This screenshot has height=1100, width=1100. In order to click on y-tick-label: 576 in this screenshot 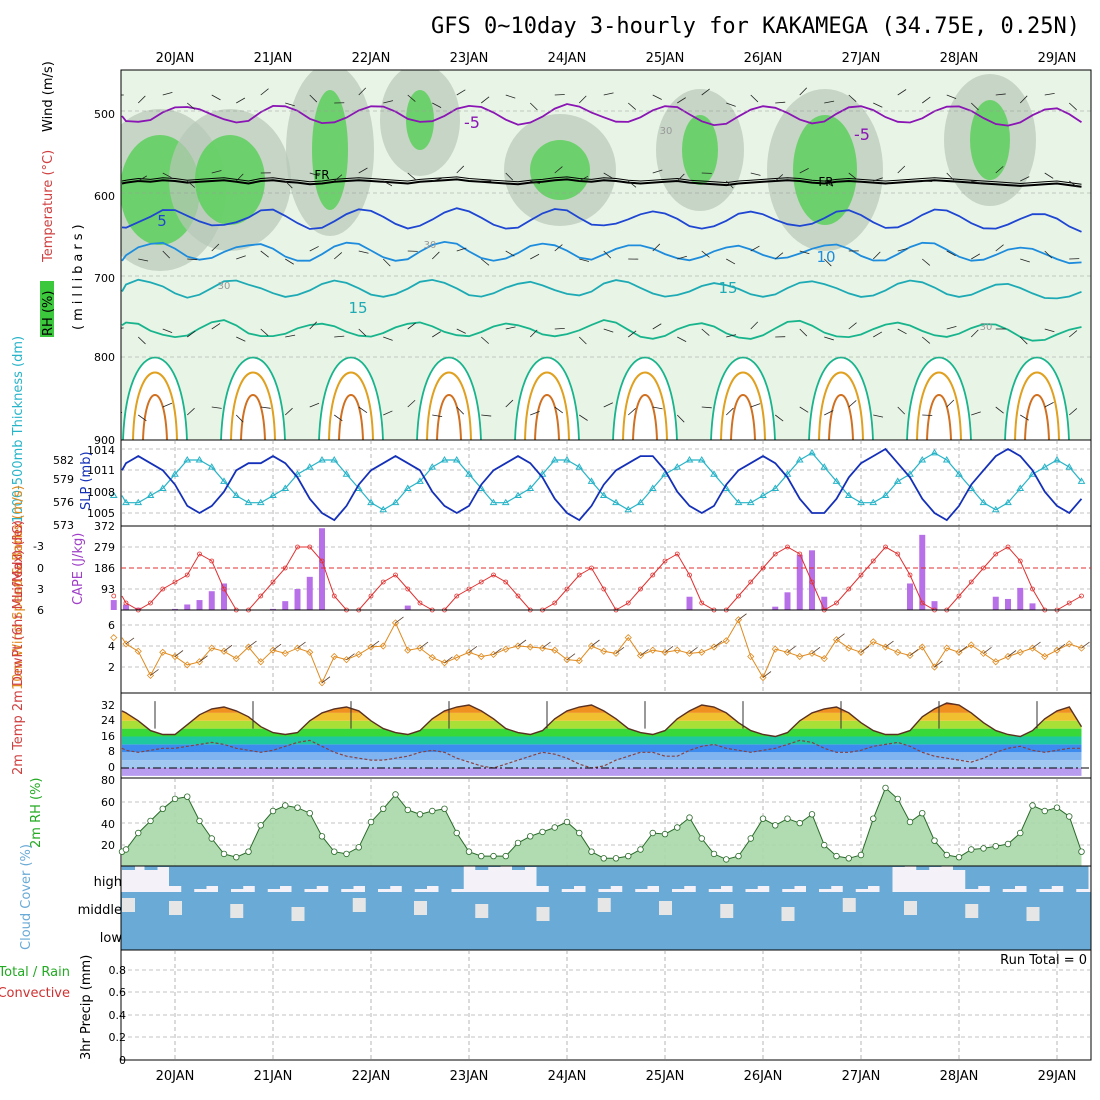, I will do `click(63, 502)`.